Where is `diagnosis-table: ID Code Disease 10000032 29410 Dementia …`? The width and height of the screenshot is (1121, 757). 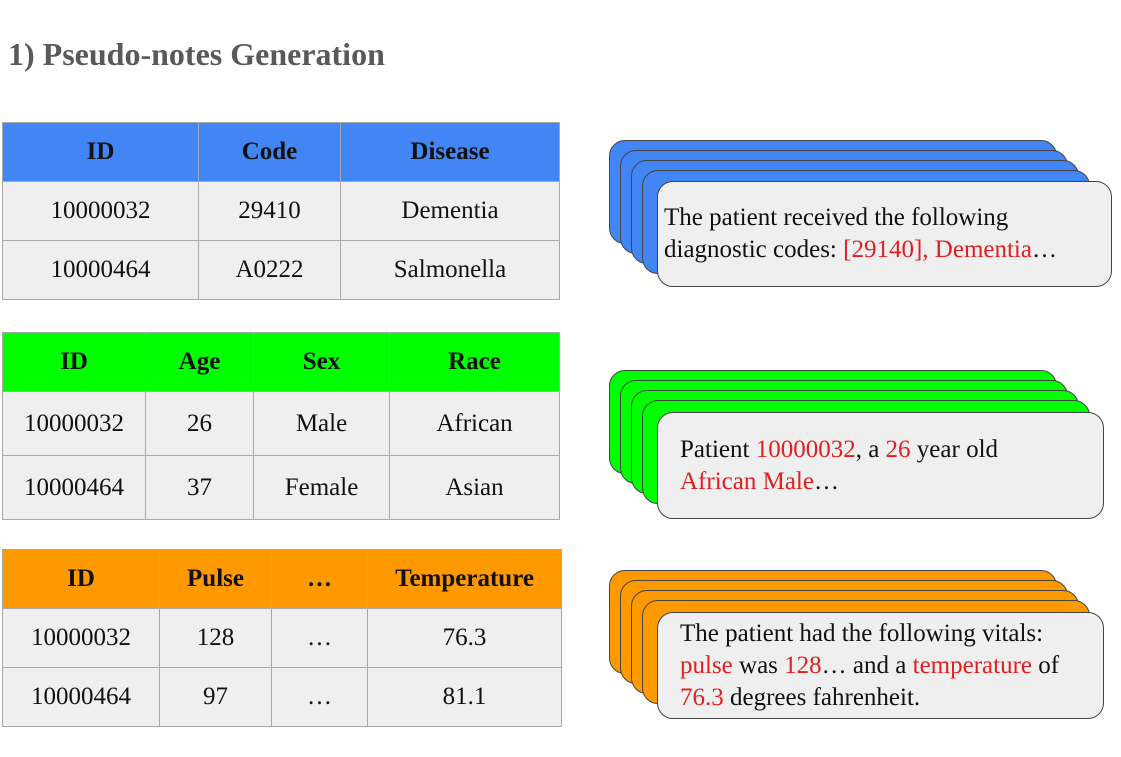 diagnosis-table: ID Code Disease 10000032 29410 Dementia … is located at coordinates (281, 211).